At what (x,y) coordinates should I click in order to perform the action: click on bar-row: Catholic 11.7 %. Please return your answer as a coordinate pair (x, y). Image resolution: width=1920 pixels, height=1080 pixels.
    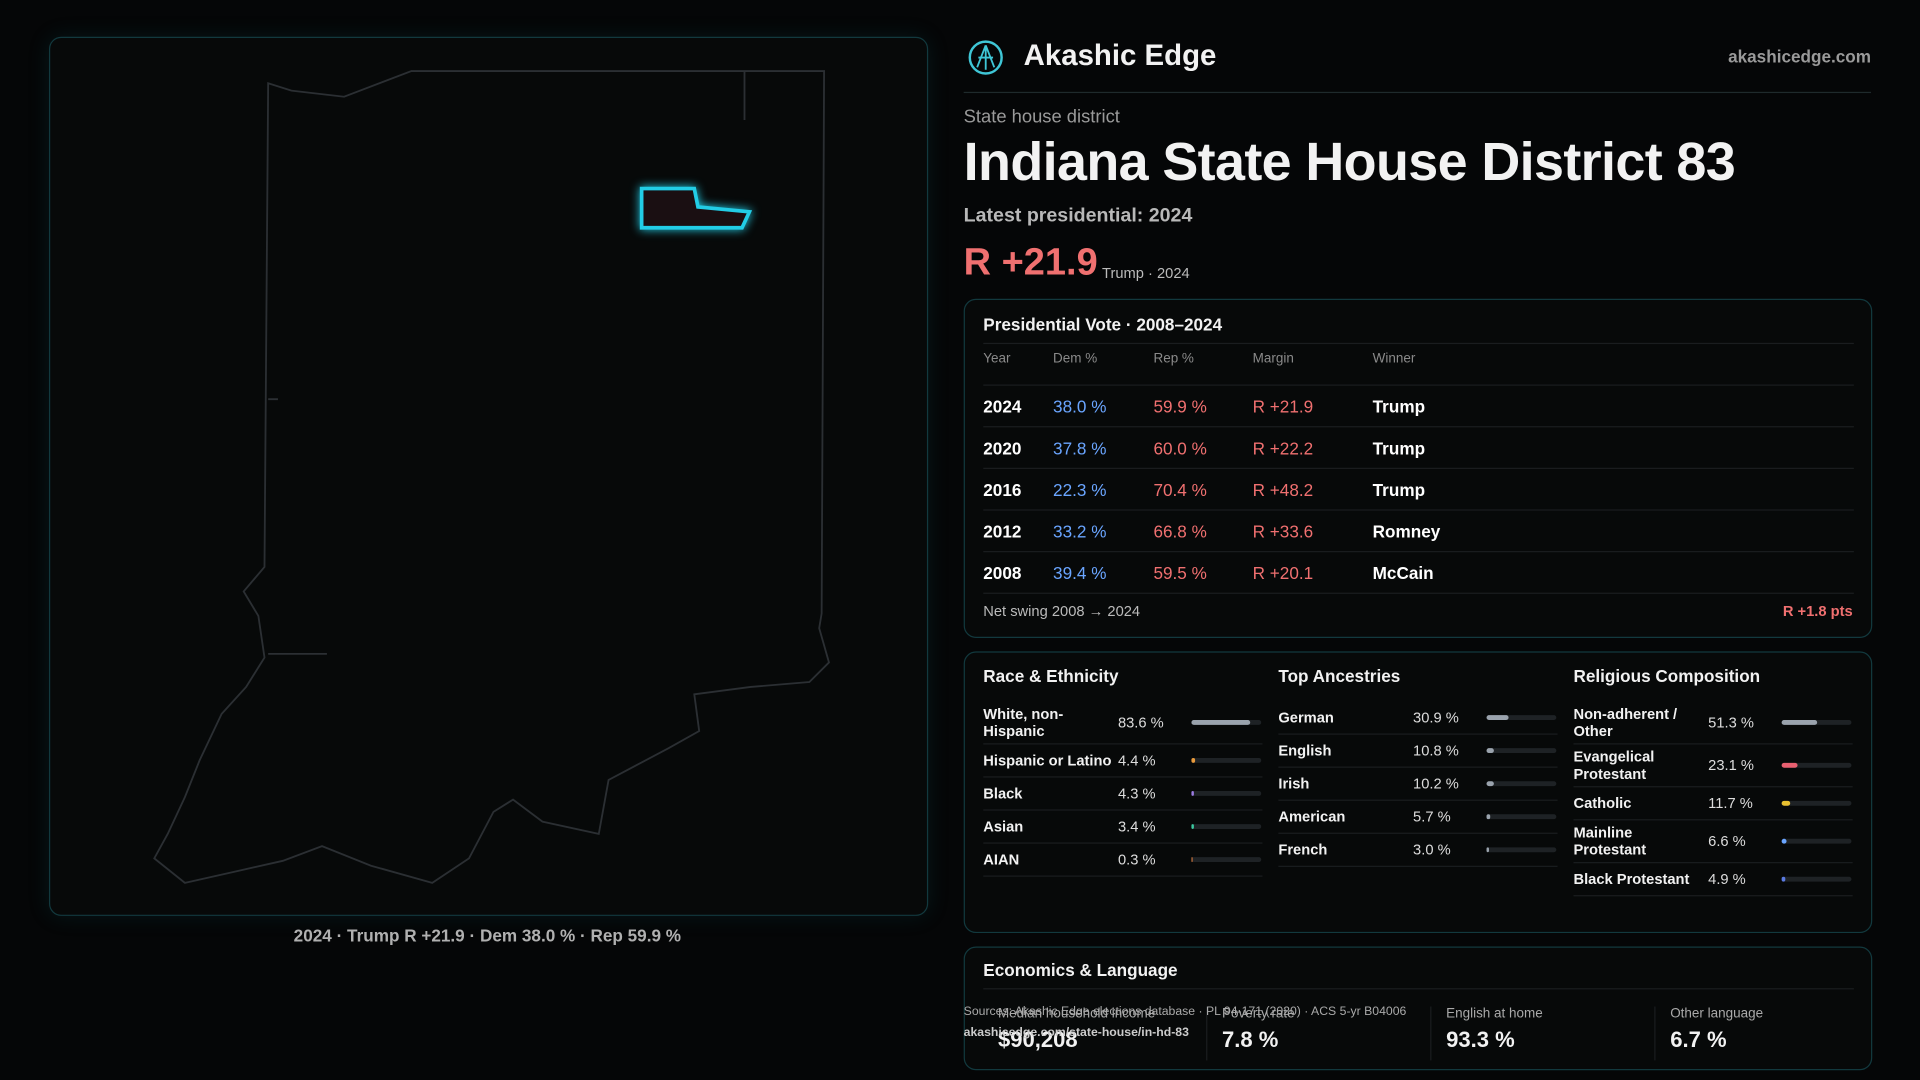
    Looking at the image, I should click on (1713, 804).